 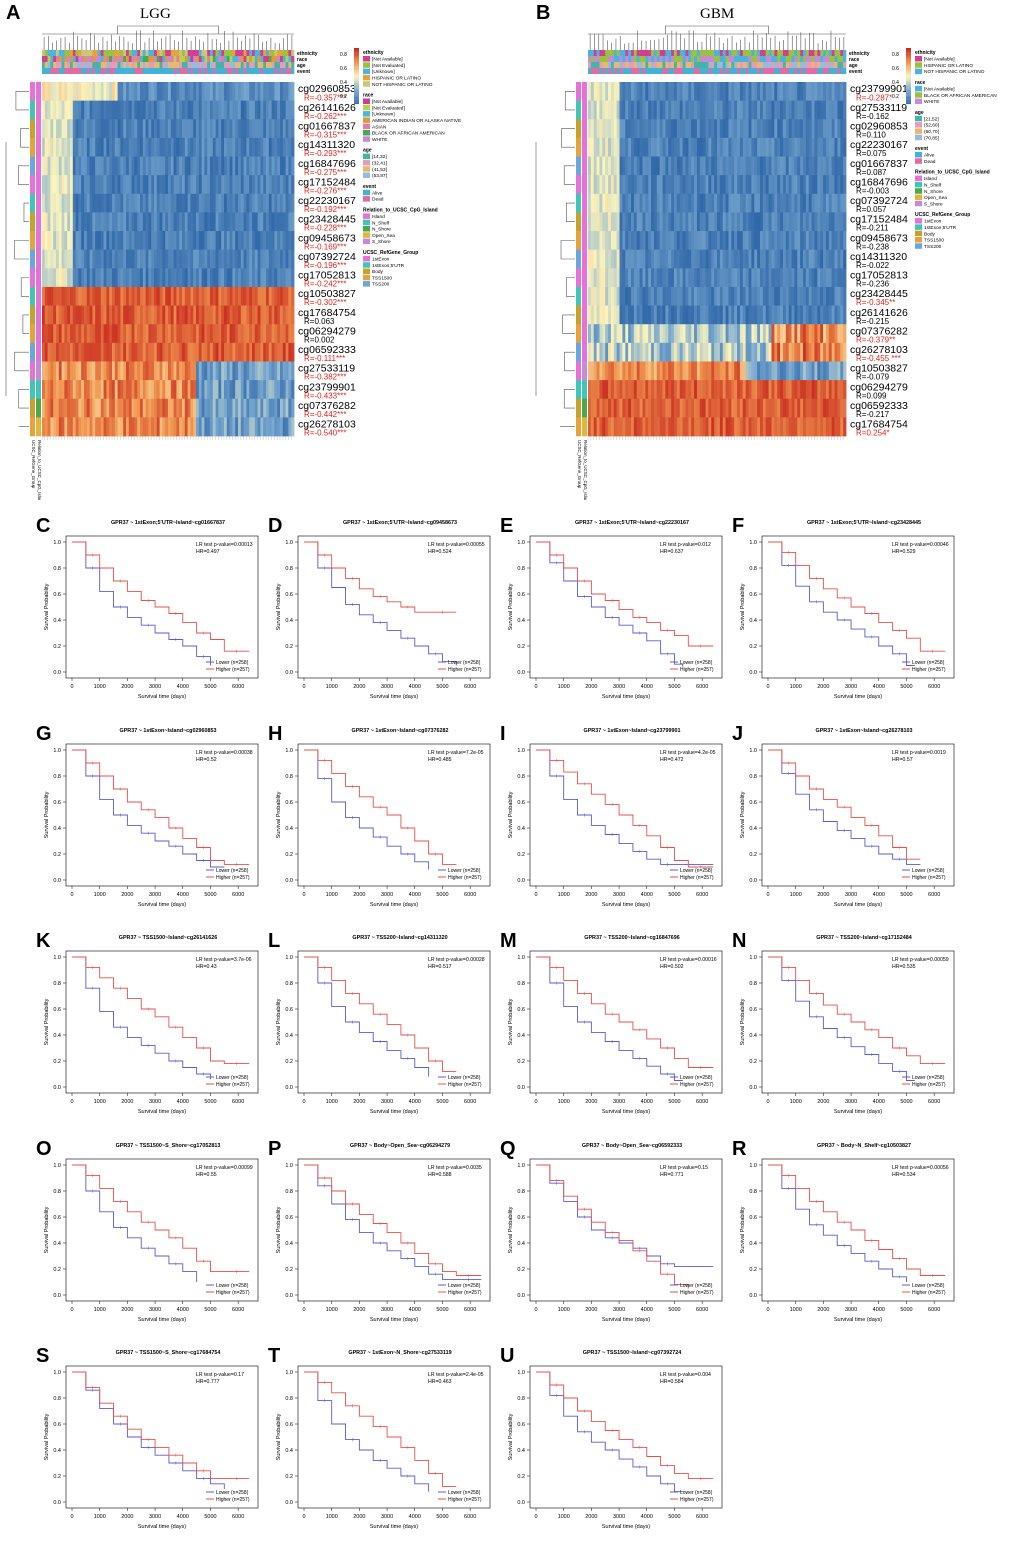 I want to click on legend-item-label: (70,85], so click(x=931, y=138).